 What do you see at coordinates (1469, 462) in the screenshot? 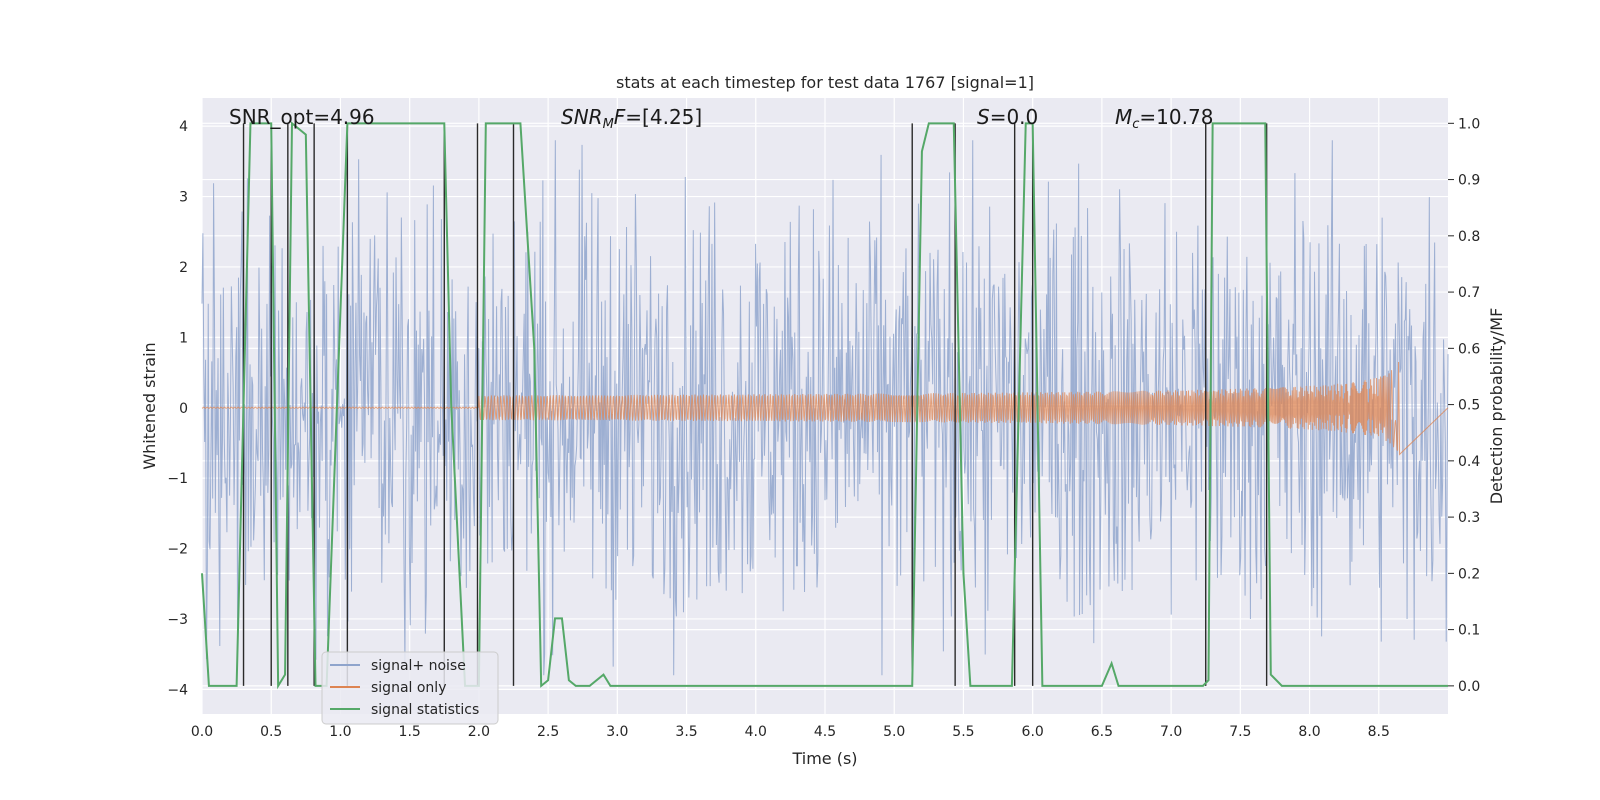
I see `y-right-tick-label-6: 0.4` at bounding box center [1469, 462].